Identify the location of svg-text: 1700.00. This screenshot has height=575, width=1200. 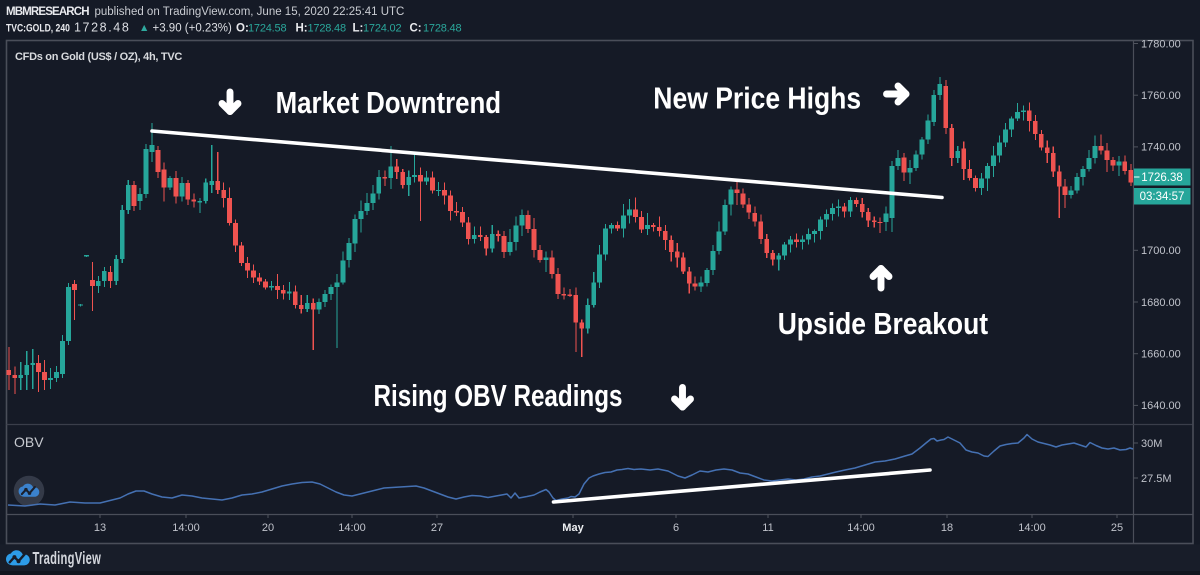
(1161, 251).